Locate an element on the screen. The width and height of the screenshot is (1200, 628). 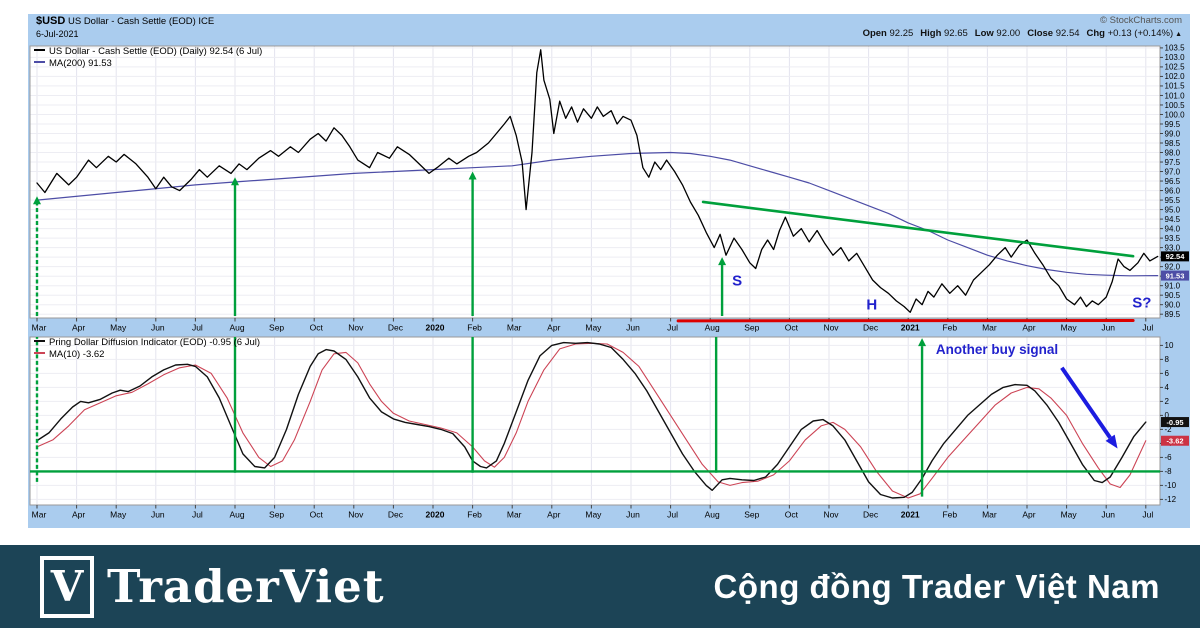
blue-pointer-arrowhead is located at coordinates (1111, 441).